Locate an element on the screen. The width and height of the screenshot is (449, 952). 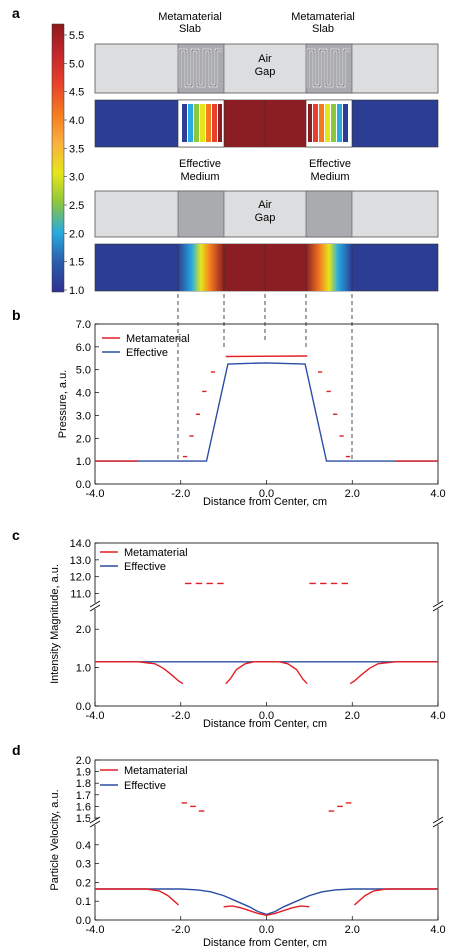
eff-right-label-line1: Effective is located at coordinates (330, 164).